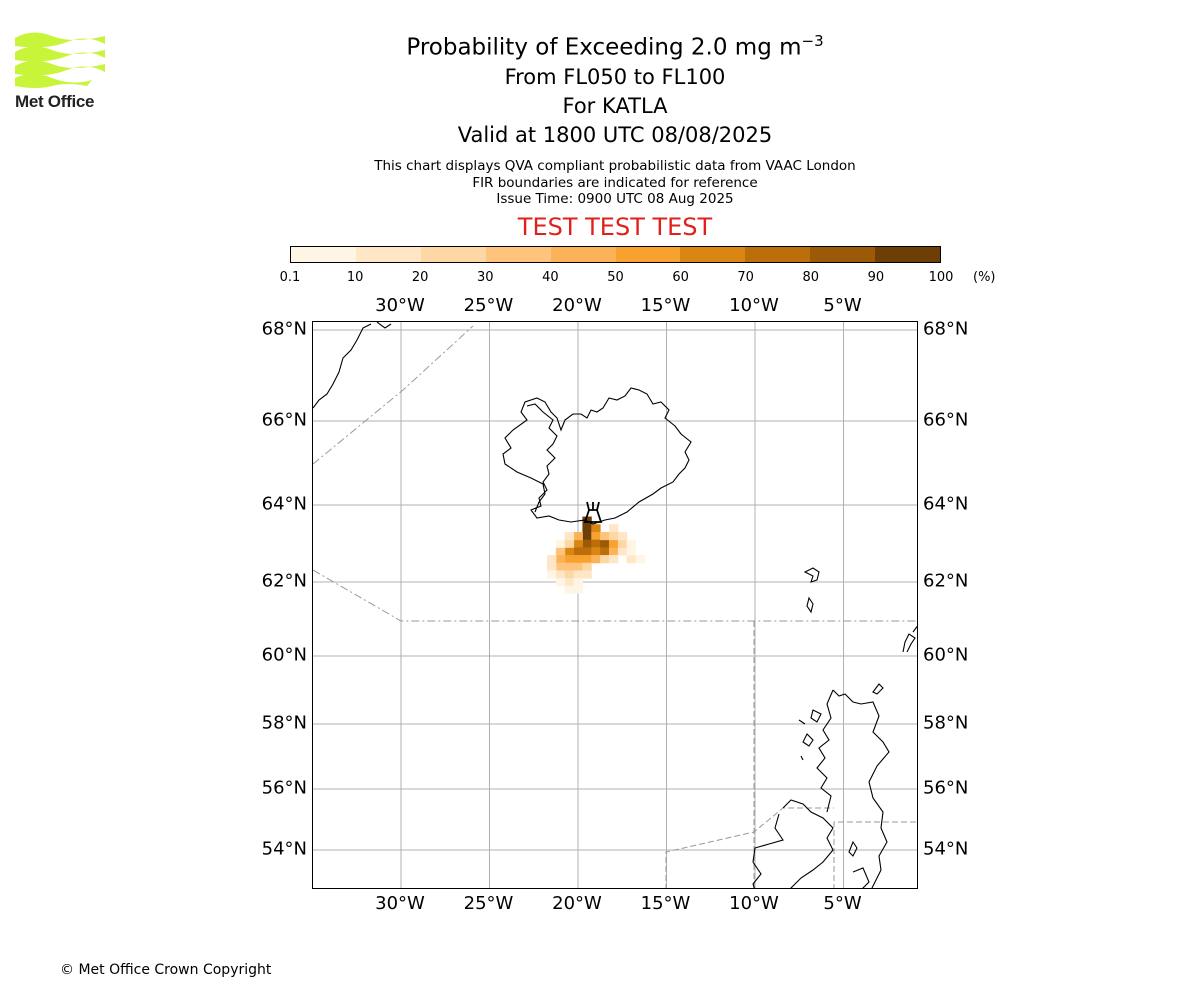 The image size is (1200, 1000). What do you see at coordinates (754, 903) in the screenshot?
I see `lon-label-bottom: 10°W` at bounding box center [754, 903].